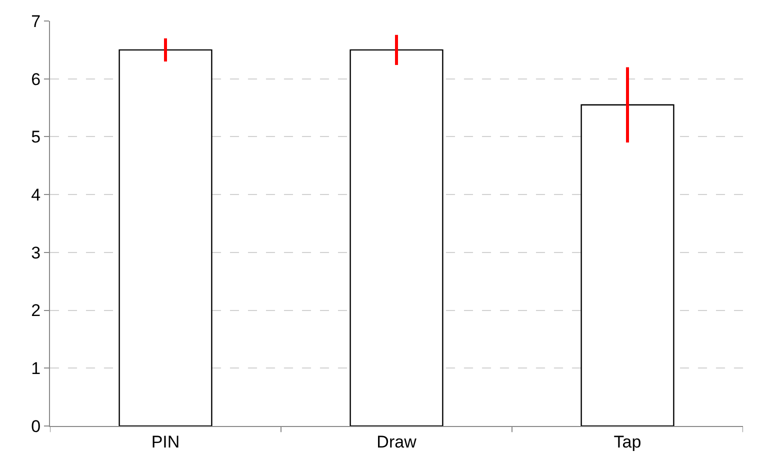 This screenshot has width=763, height=466. What do you see at coordinates (36, 195) in the screenshot?
I see `y-tick-label: 4` at bounding box center [36, 195].